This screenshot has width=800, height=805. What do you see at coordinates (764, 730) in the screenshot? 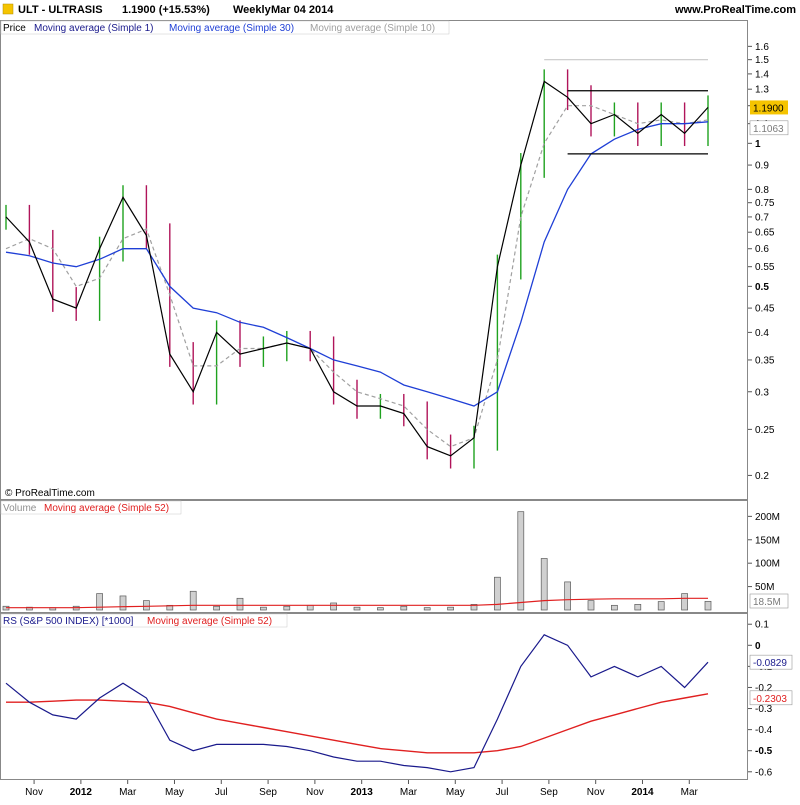
I see `rs-tick-label: -0.4` at bounding box center [764, 730].